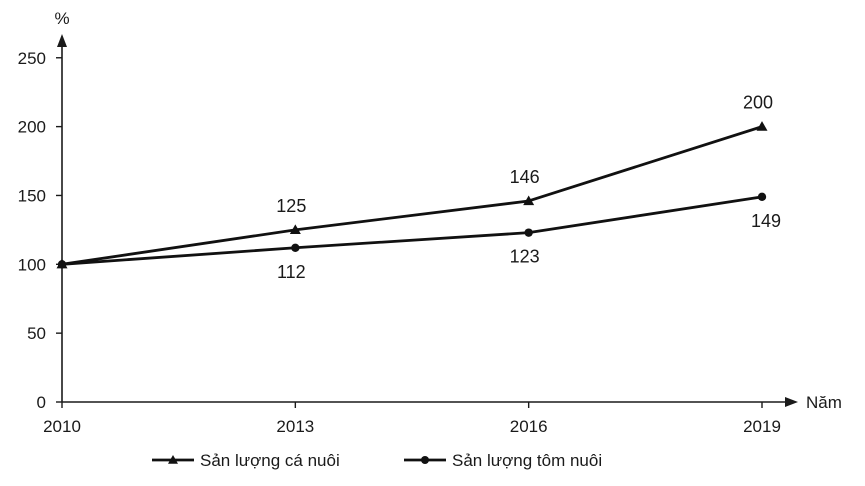  I want to click on x-axis-arrow, so click(791, 402).